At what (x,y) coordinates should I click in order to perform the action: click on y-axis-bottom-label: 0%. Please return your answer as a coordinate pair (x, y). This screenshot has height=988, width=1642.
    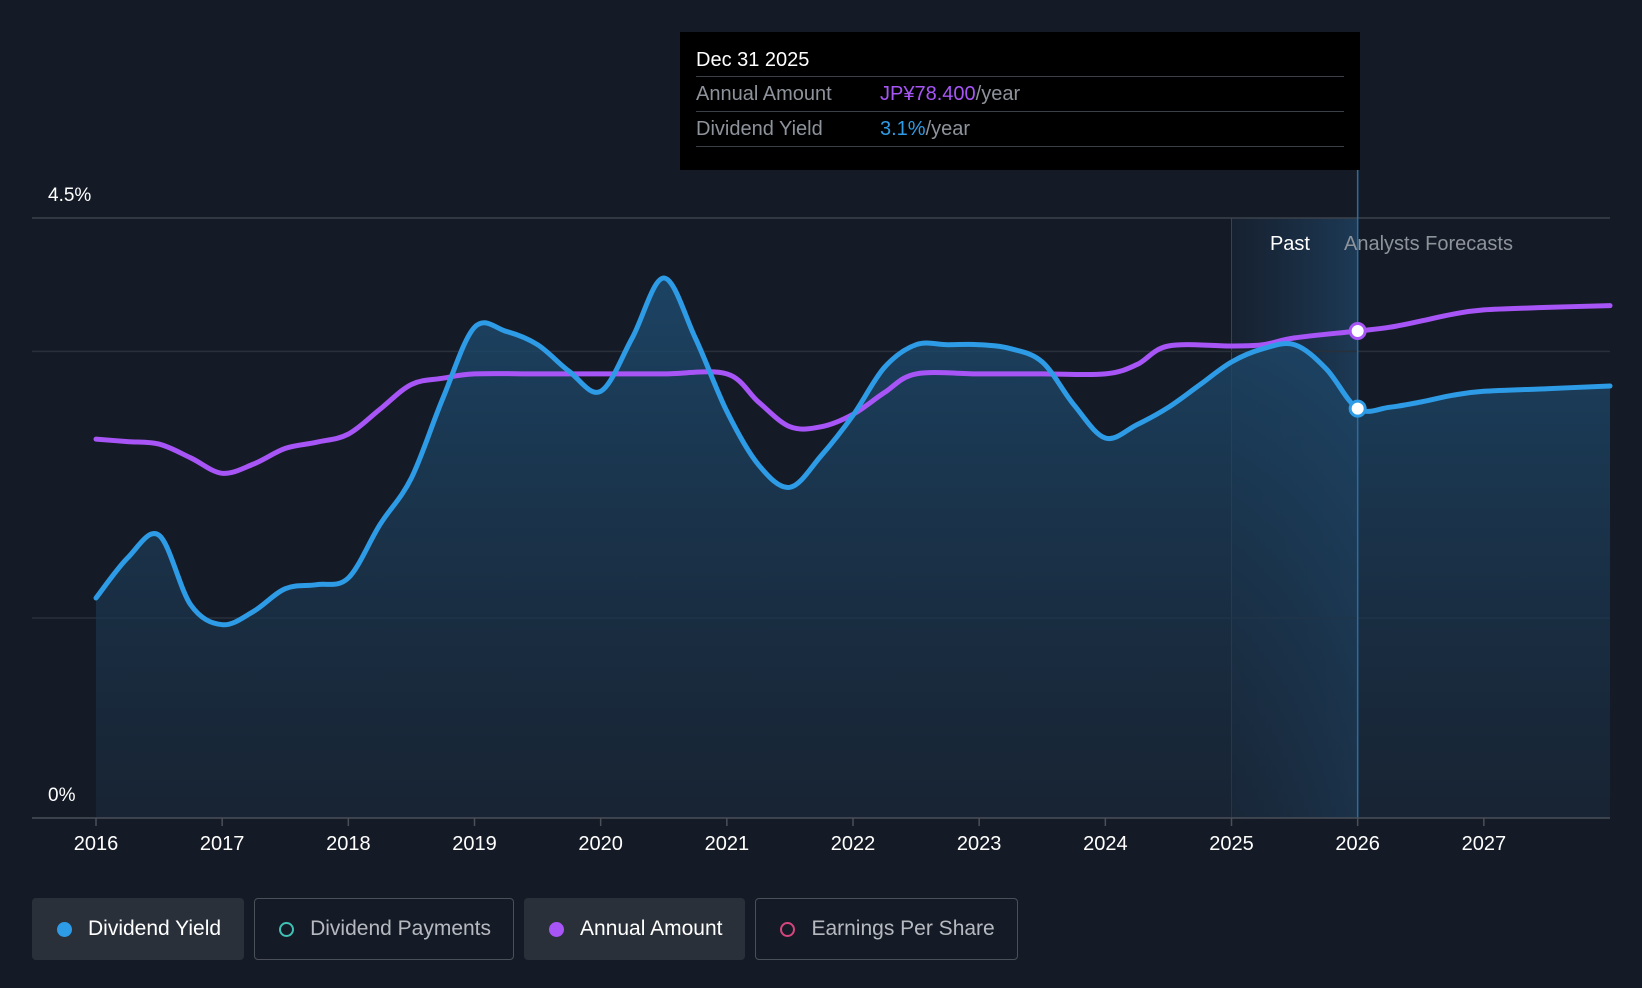
    Looking at the image, I should click on (62, 795).